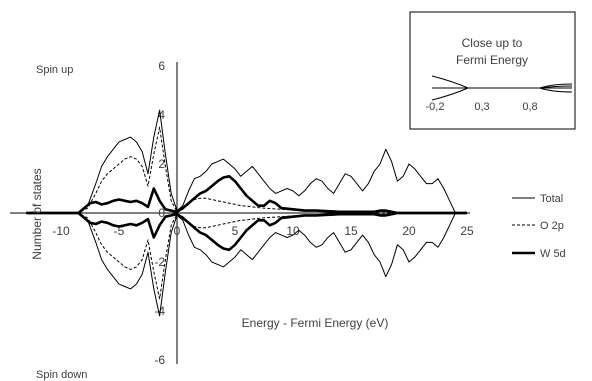 The height and width of the screenshot is (381, 592). Describe the element at coordinates (450, 82) in the screenshot. I see `inset-curve-left-upper` at that location.